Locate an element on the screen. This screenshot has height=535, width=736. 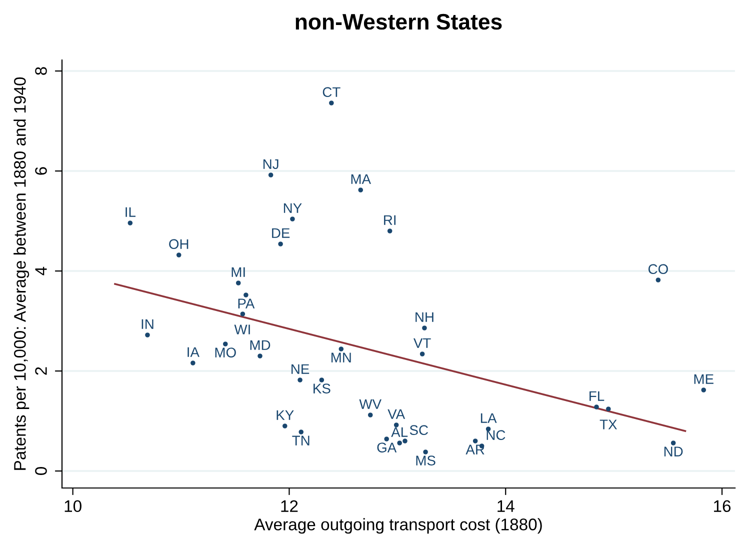
data-label: CO is located at coordinates (658, 269).